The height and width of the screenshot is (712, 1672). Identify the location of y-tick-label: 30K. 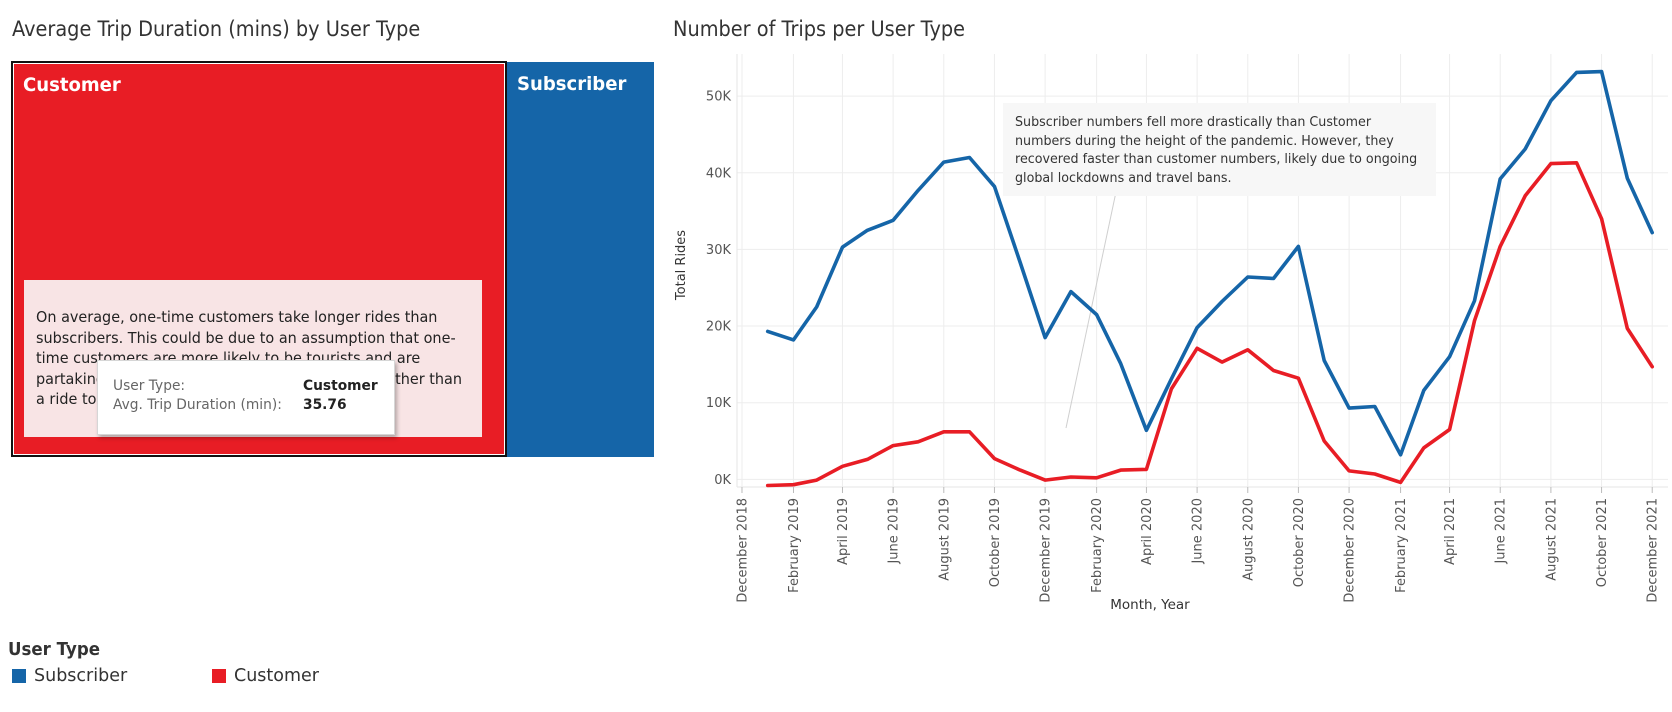
(719, 250).